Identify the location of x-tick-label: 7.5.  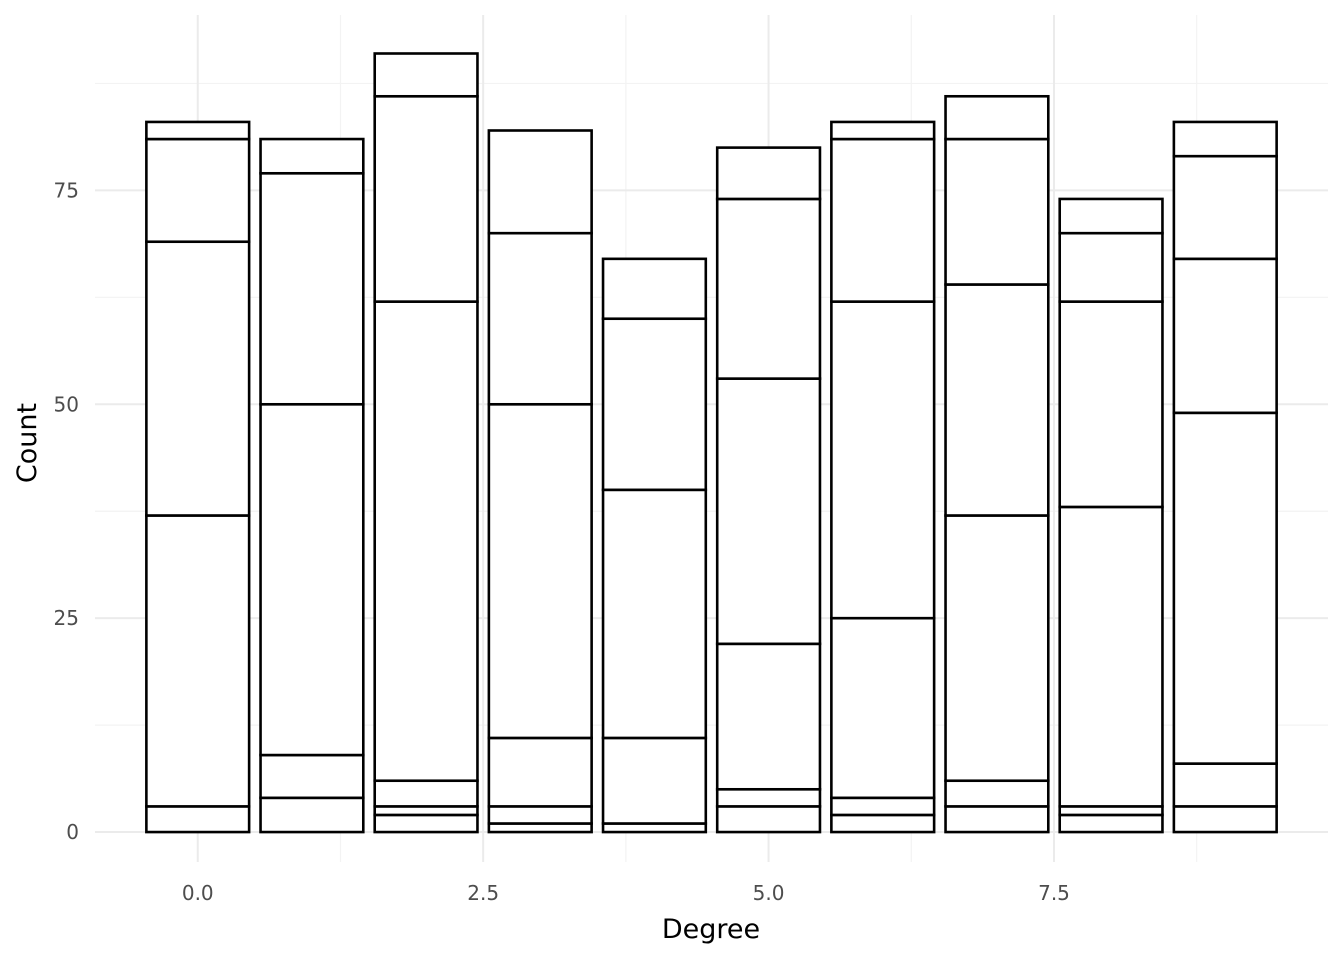
(1054, 893).